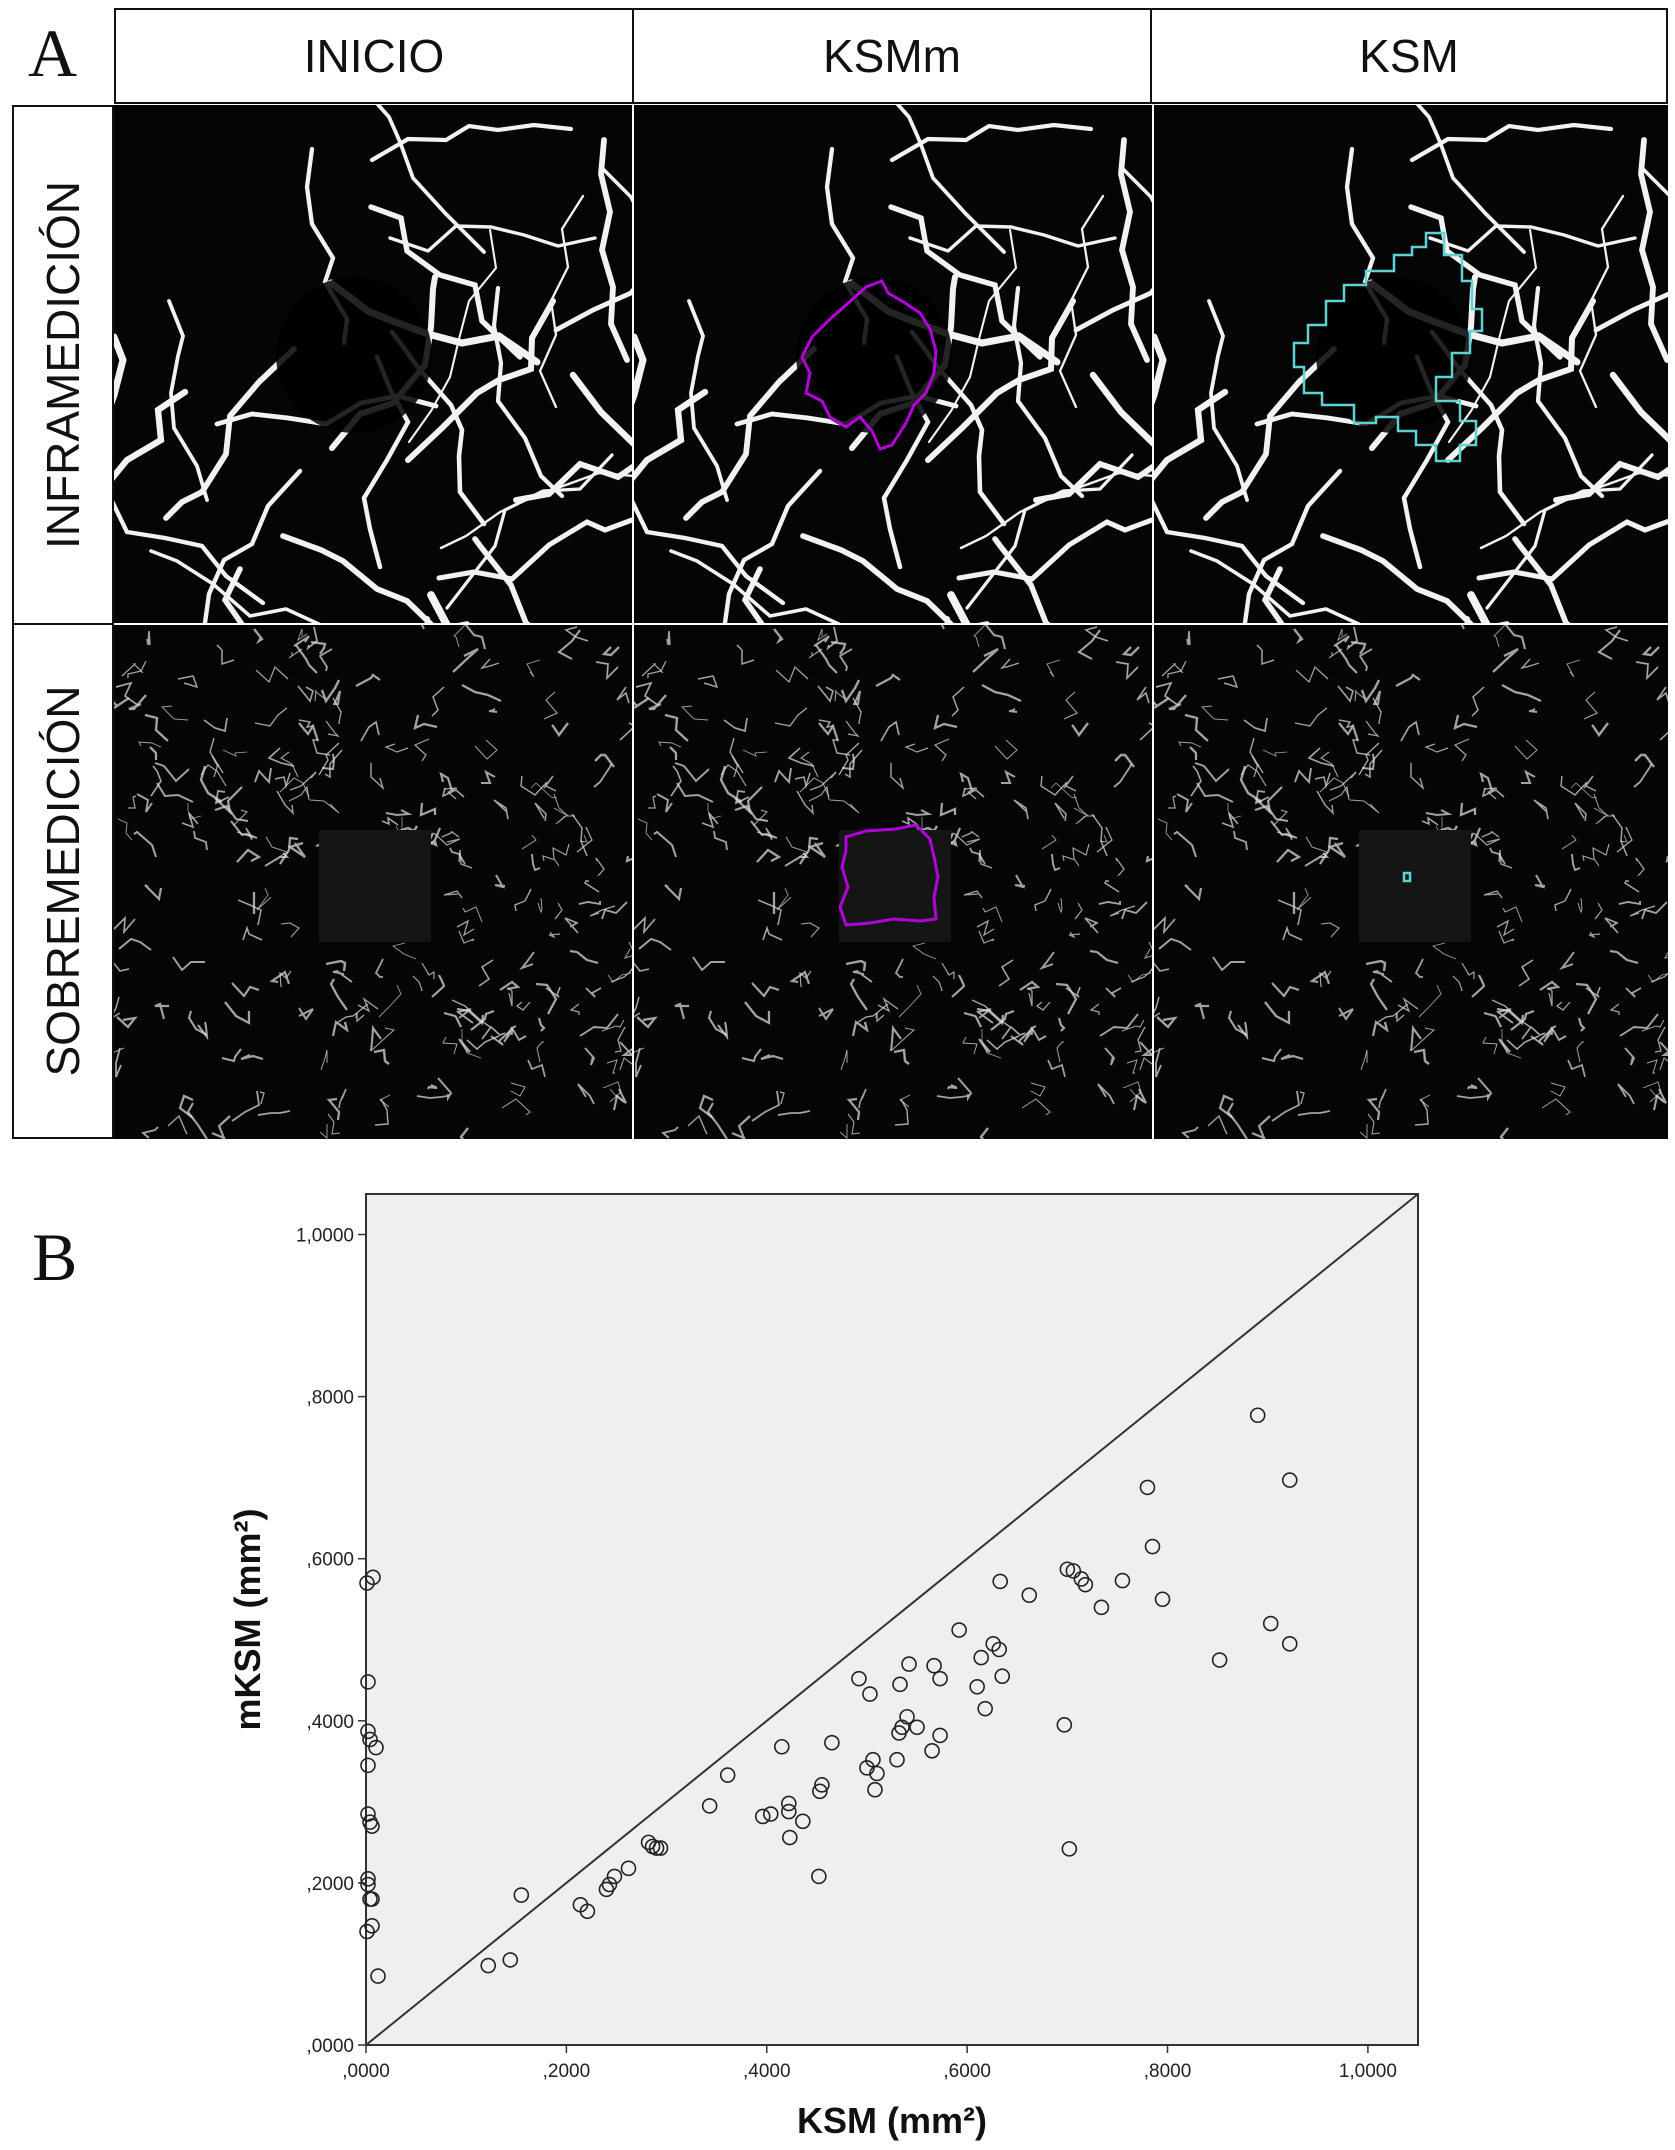 This screenshot has width=1675, height=2150. What do you see at coordinates (892, 56) in the screenshot?
I see `column-header-label: KSMm` at bounding box center [892, 56].